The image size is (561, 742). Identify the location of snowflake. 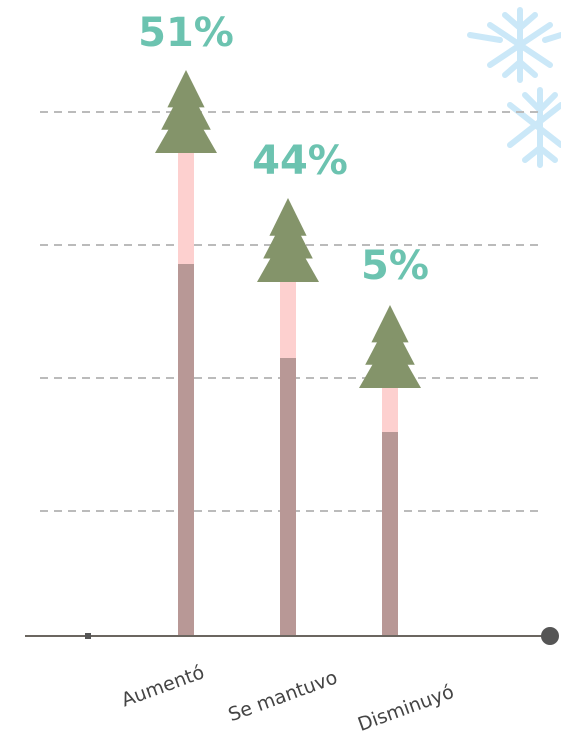
(514, 87).